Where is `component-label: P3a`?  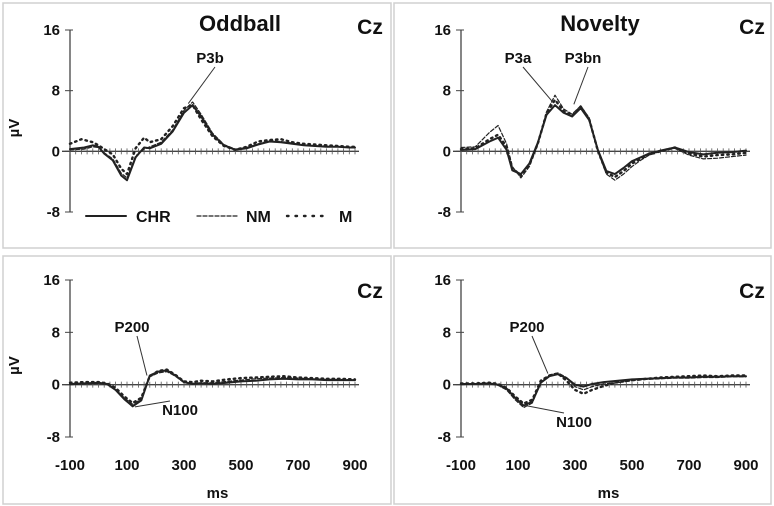 component-label: P3a is located at coordinates (518, 58).